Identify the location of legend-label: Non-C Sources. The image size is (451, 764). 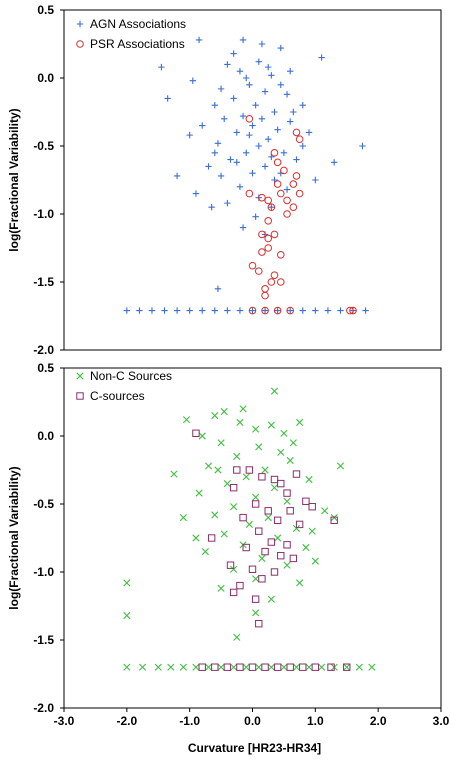
(131, 376).